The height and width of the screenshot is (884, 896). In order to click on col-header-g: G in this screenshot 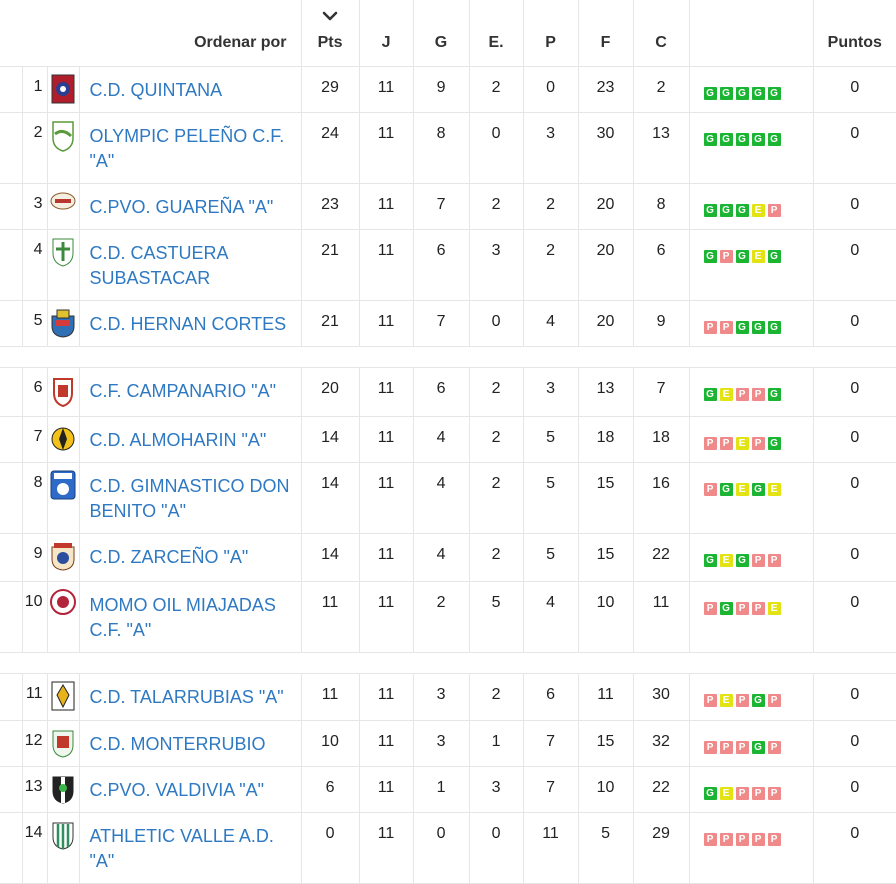, I will do `click(441, 33)`.